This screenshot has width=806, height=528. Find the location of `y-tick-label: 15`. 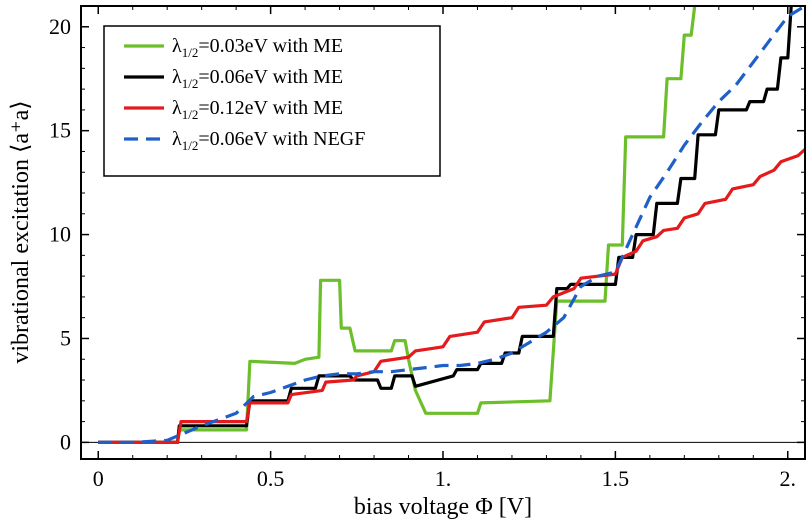

y-tick-label: 15 is located at coordinates (60, 130).